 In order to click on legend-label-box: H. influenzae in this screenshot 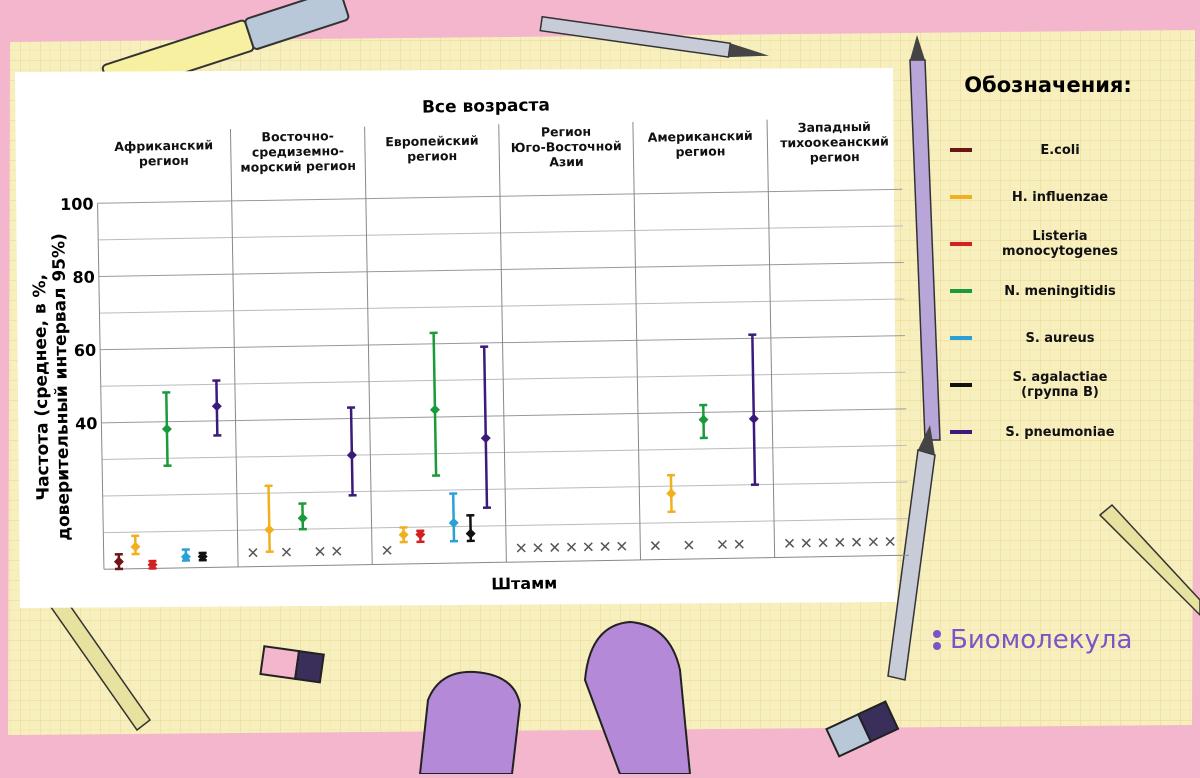, I will do `click(1060, 197)`.